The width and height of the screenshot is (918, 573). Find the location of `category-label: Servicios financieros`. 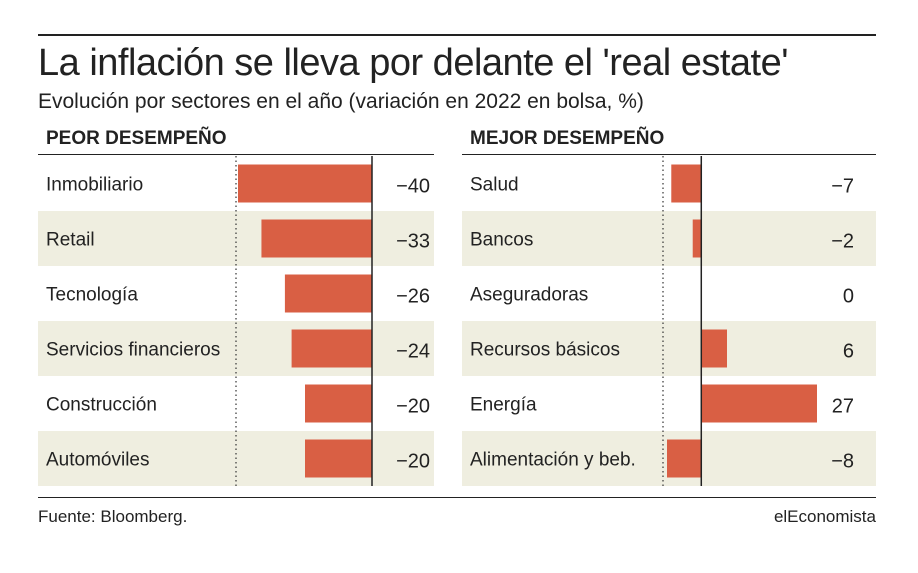

category-label: Servicios financieros is located at coordinates (133, 350).